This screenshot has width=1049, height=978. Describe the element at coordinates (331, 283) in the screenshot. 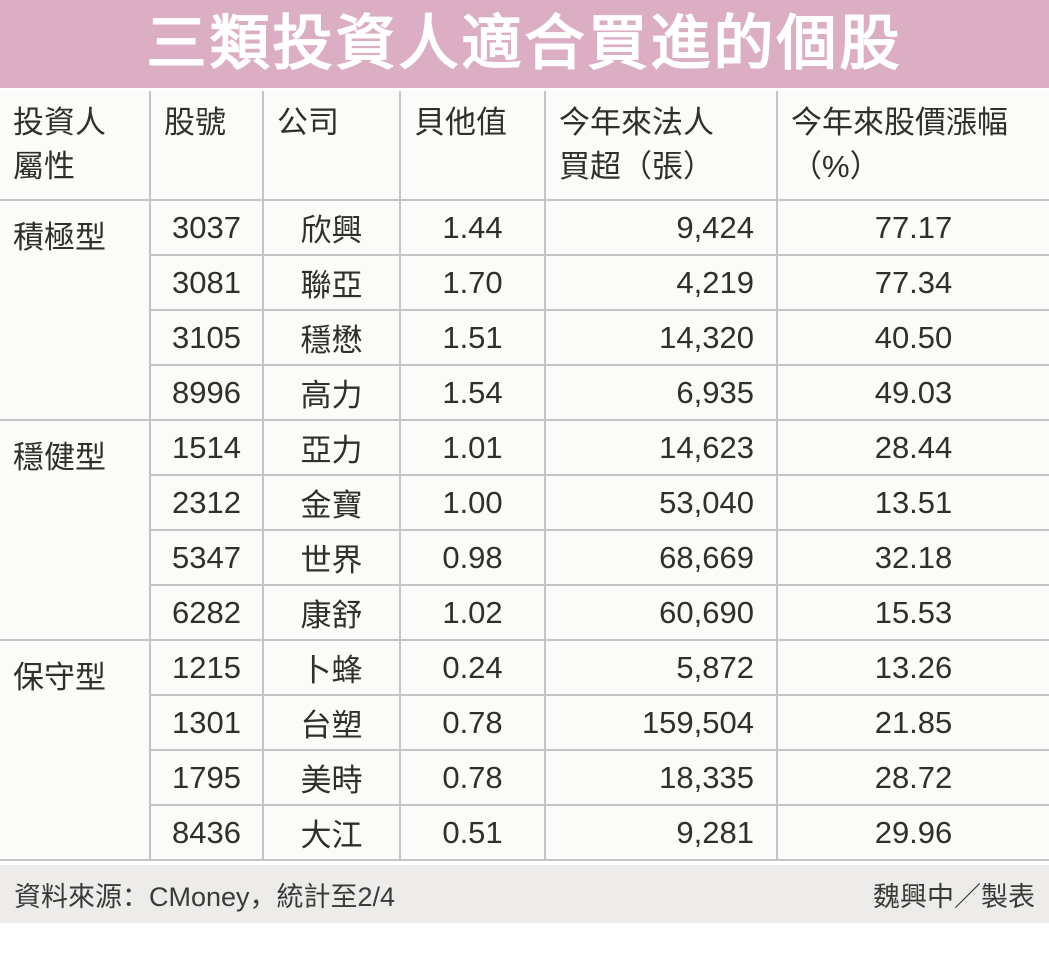

I see `company-cell: 聯亞` at that location.